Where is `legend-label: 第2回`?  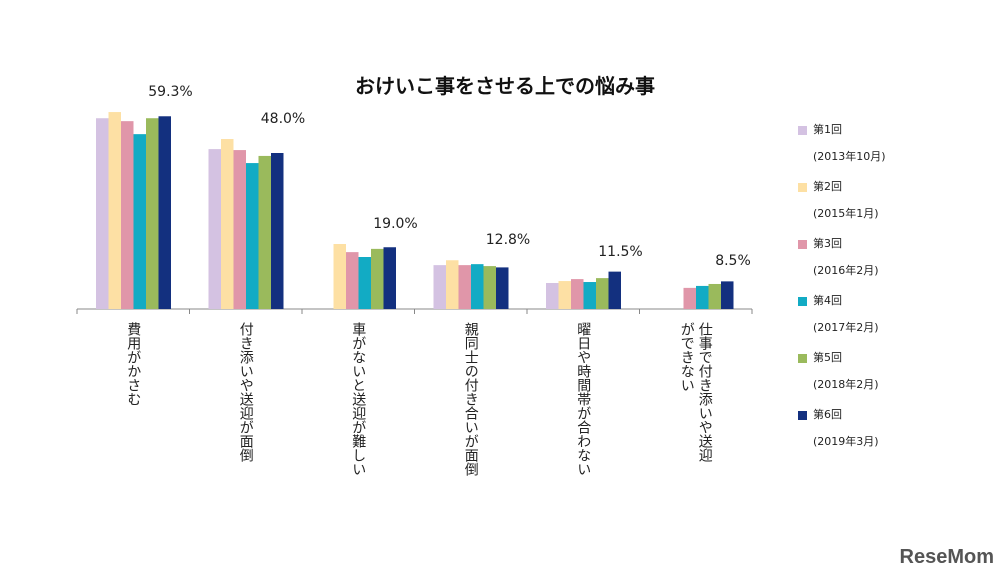
legend-label: 第2回 is located at coordinates (827, 186).